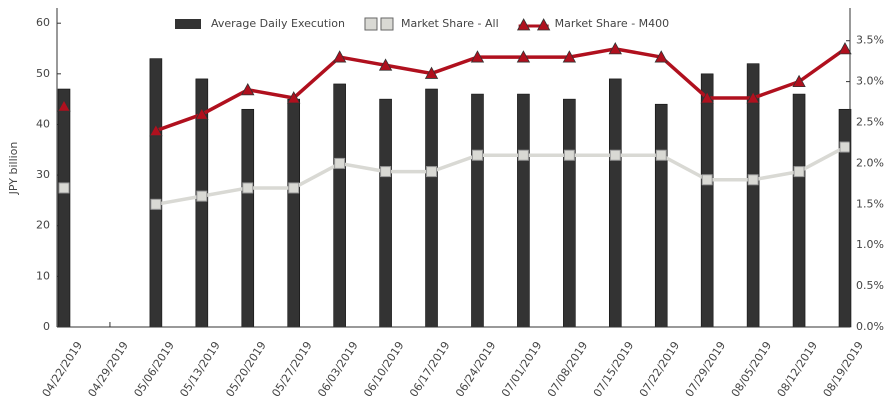  What do you see at coordinates (659, 369) in the screenshot?
I see `x-tick-label: 07/22/2019` at bounding box center [659, 369].